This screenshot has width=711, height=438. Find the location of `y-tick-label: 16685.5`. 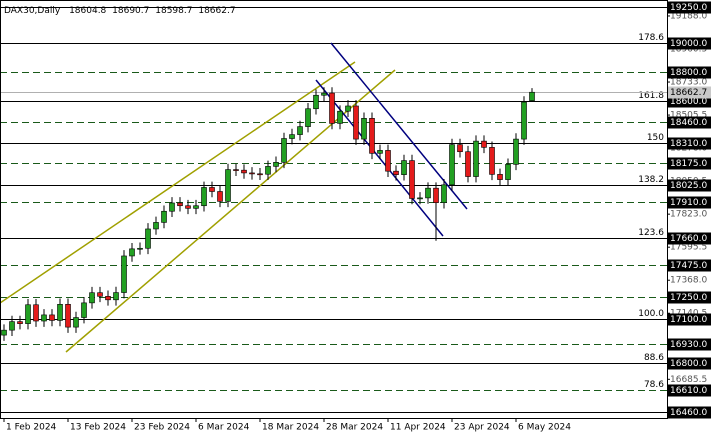

y-tick-label: 16685.5 is located at coordinates (688, 380).